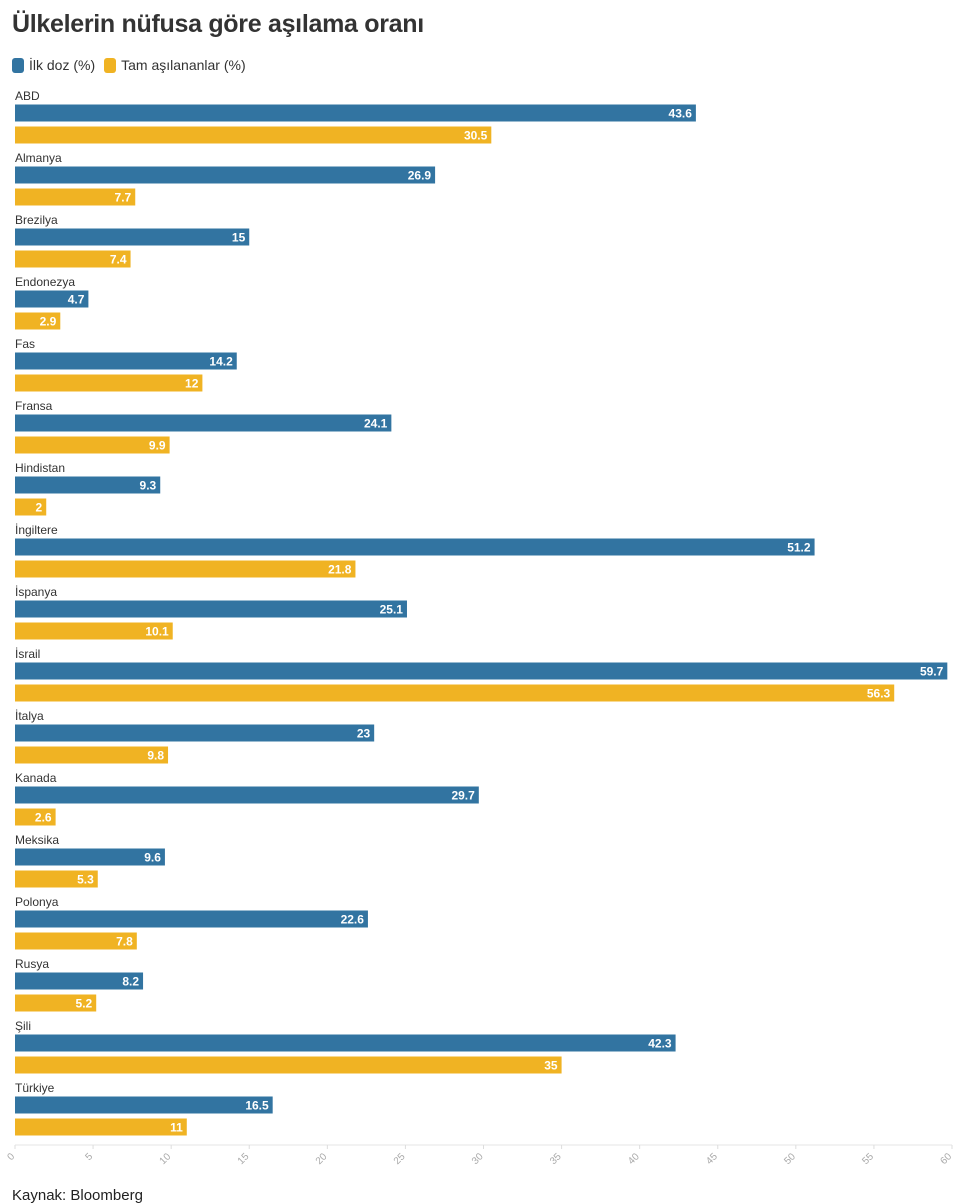 The width and height of the screenshot is (969, 1204). What do you see at coordinates (322, 1159) in the screenshot?
I see `x-tick-label: 20` at bounding box center [322, 1159].